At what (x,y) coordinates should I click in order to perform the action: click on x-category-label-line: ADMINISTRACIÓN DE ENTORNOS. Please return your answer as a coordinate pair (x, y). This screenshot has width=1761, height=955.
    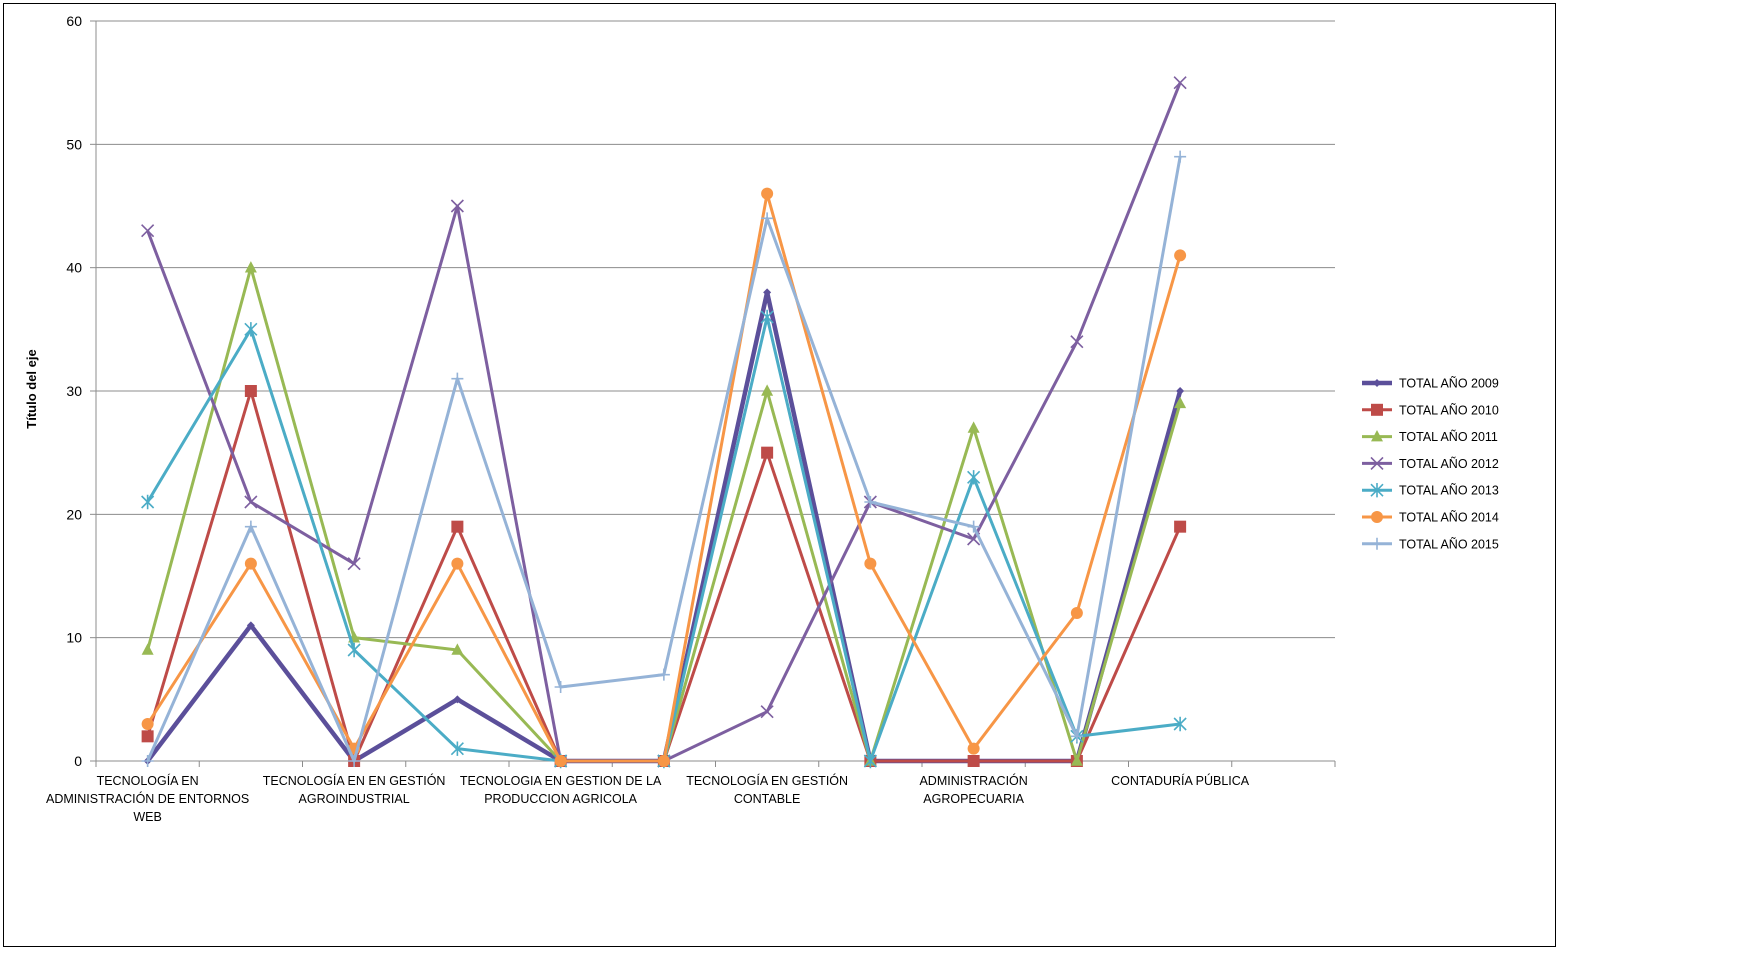
    Looking at the image, I should click on (147, 798).